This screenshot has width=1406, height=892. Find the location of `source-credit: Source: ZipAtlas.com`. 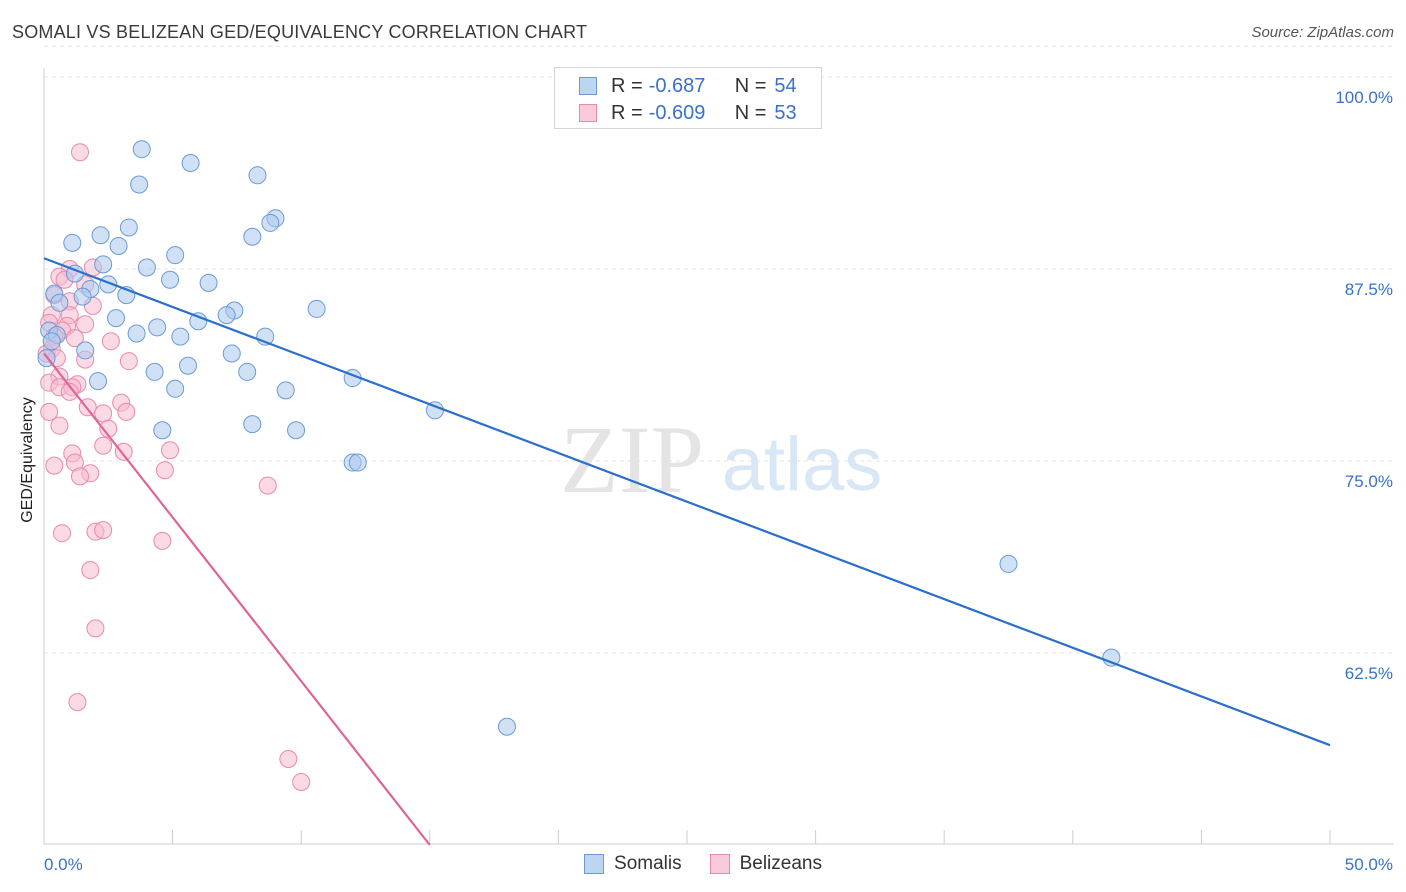

source-credit: Source: ZipAtlas.com is located at coordinates (1322, 32).